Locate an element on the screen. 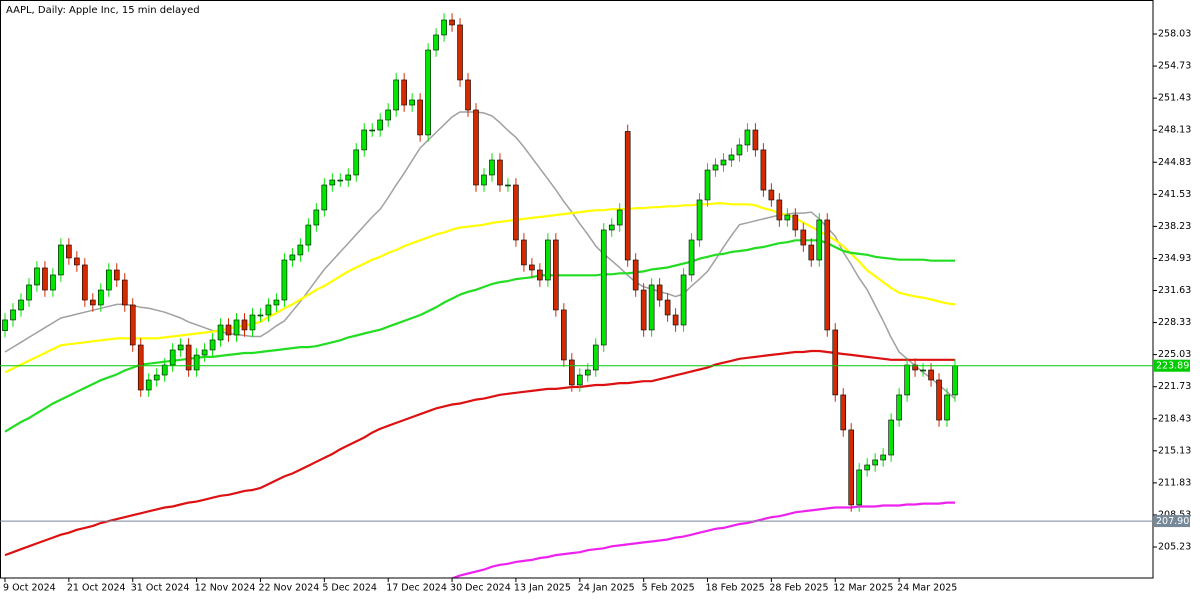 The width and height of the screenshot is (1200, 600). y-tick-label: 221.73 is located at coordinates (1174, 386).